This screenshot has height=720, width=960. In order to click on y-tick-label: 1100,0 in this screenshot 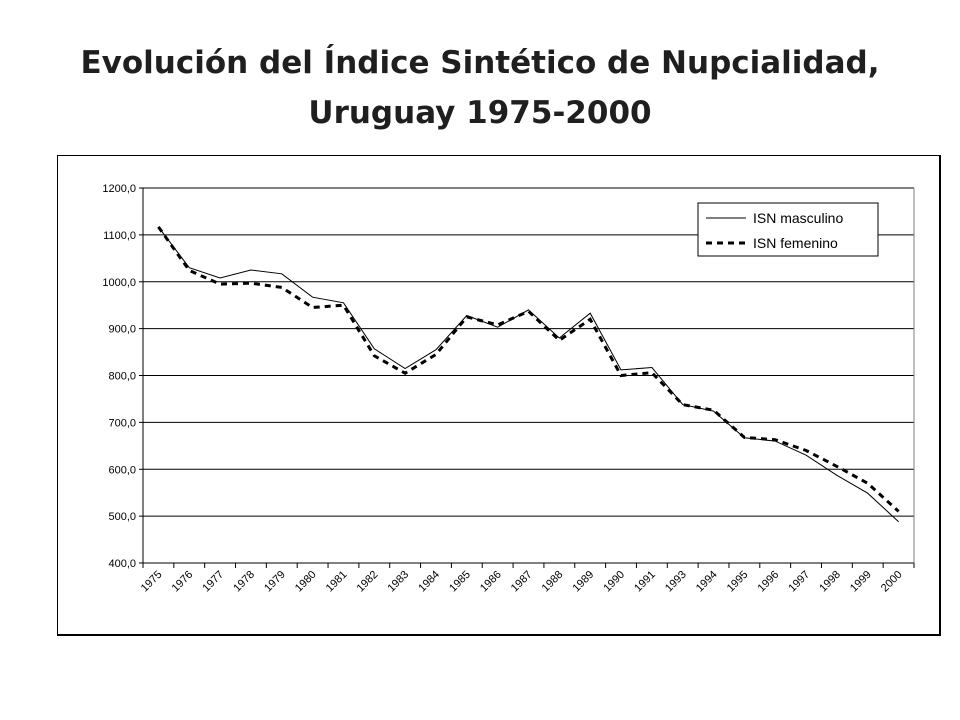, I will do `click(119, 236)`.